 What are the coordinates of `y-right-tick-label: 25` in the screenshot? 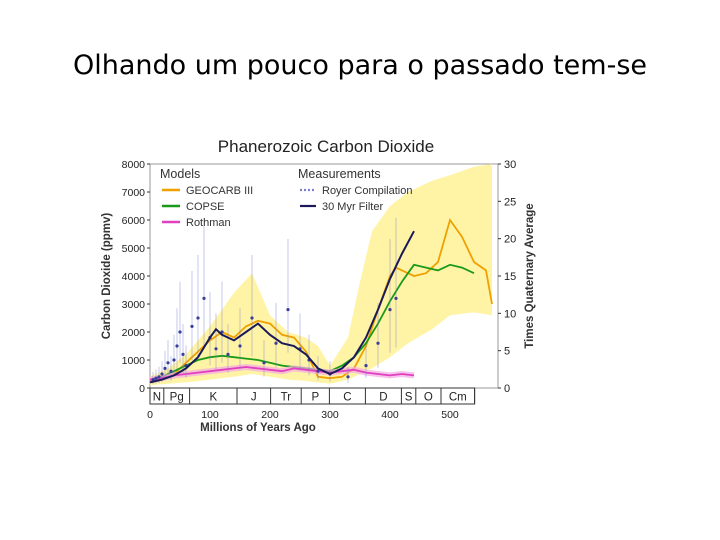 It's located at (510, 202).